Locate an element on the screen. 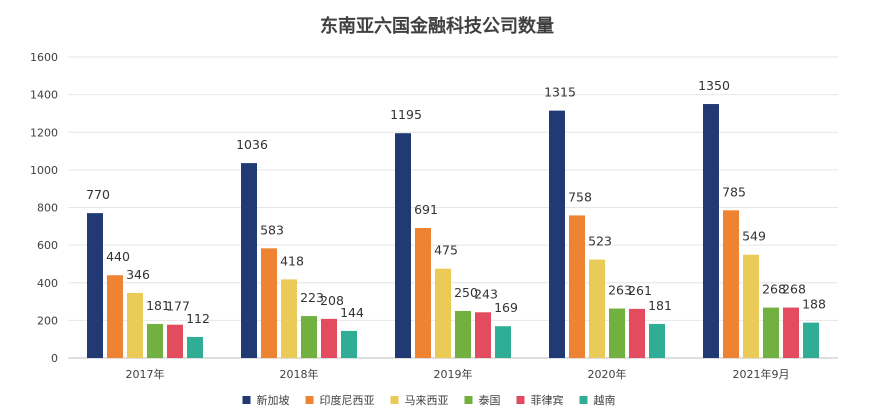 The width and height of the screenshot is (874, 418). y-tick-label: 1400 is located at coordinates (44, 95).